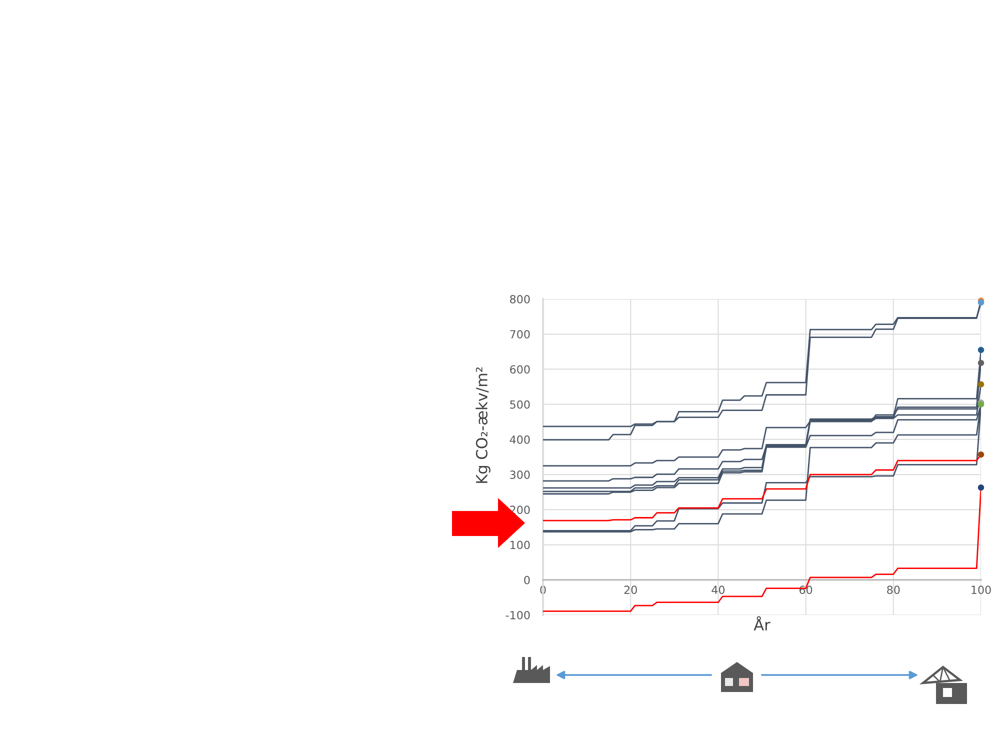  What do you see at coordinates (520, 369) in the screenshot?
I see `y-tick-label: 600` at bounding box center [520, 369].